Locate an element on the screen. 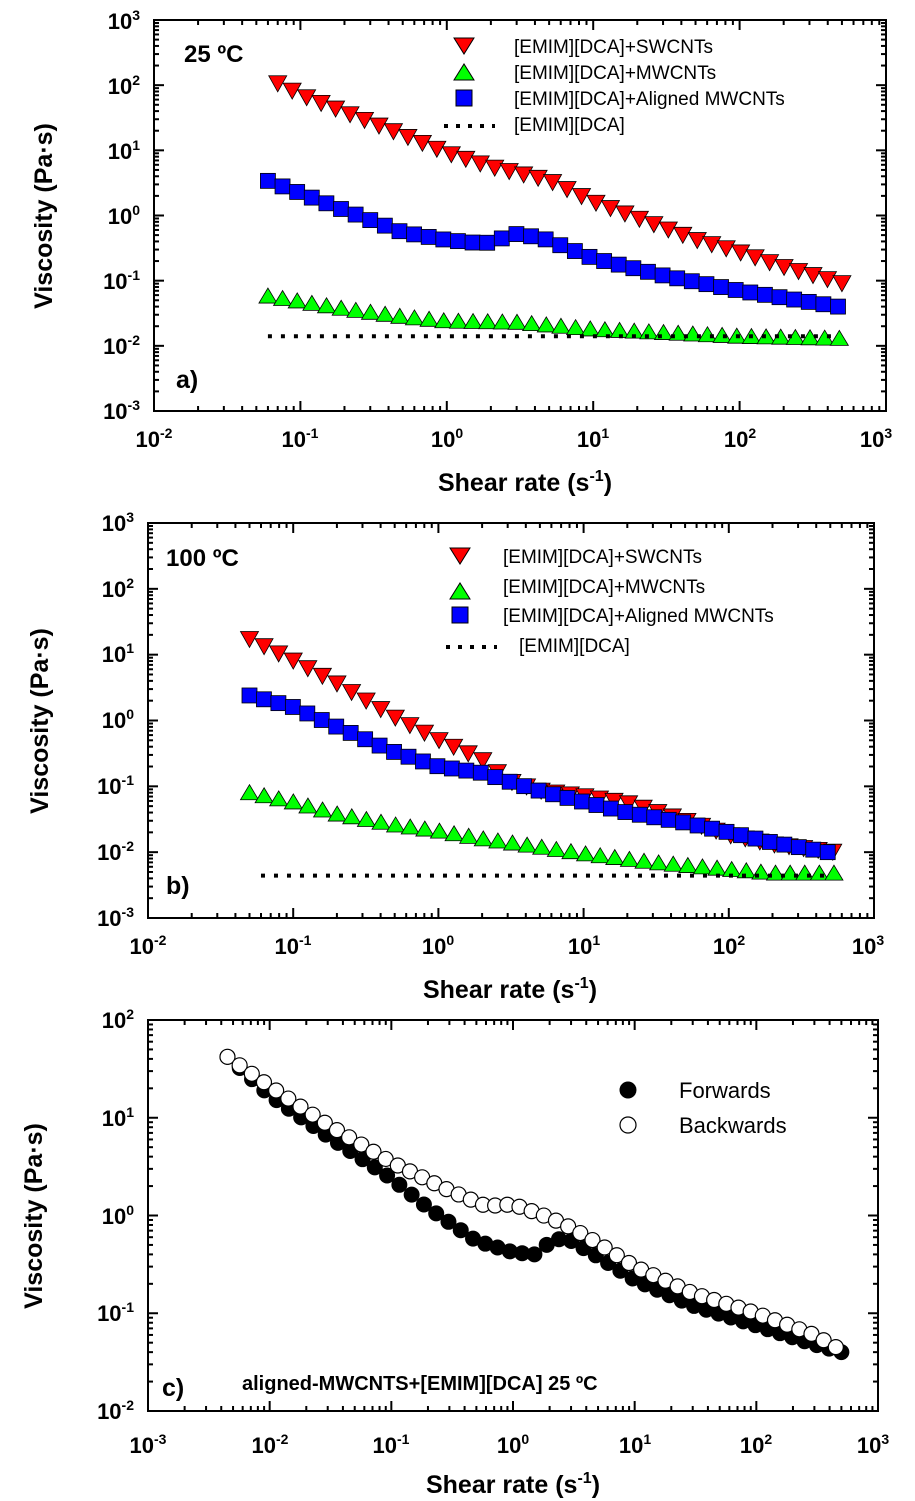  panel-c-ytick-3: 10¹ is located at coordinates (118, 1117).